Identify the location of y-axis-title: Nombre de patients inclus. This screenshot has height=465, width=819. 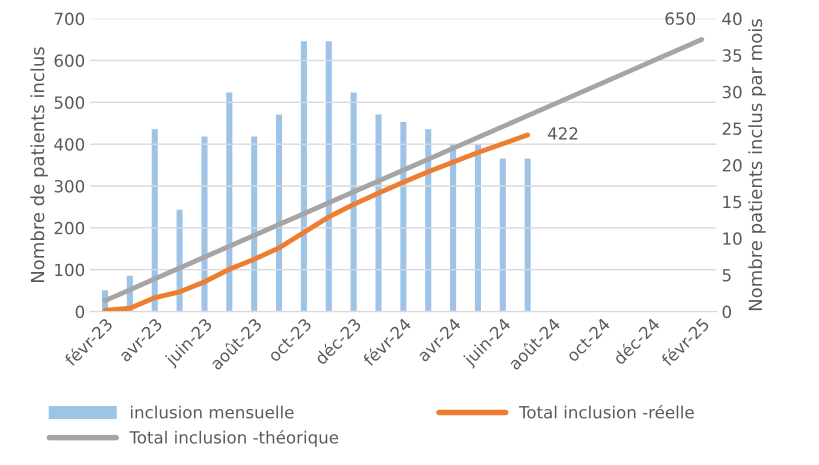
(39, 164).